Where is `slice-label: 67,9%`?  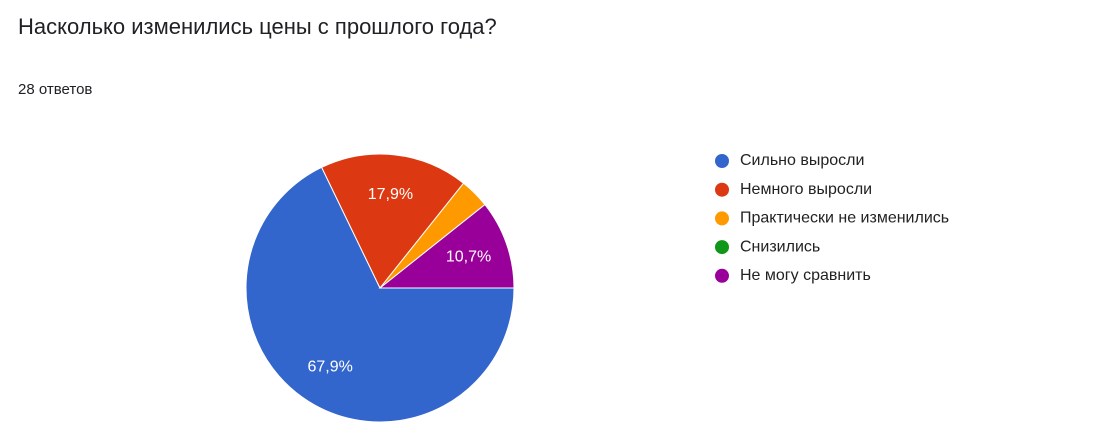
slice-label: 67,9% is located at coordinates (329, 367).